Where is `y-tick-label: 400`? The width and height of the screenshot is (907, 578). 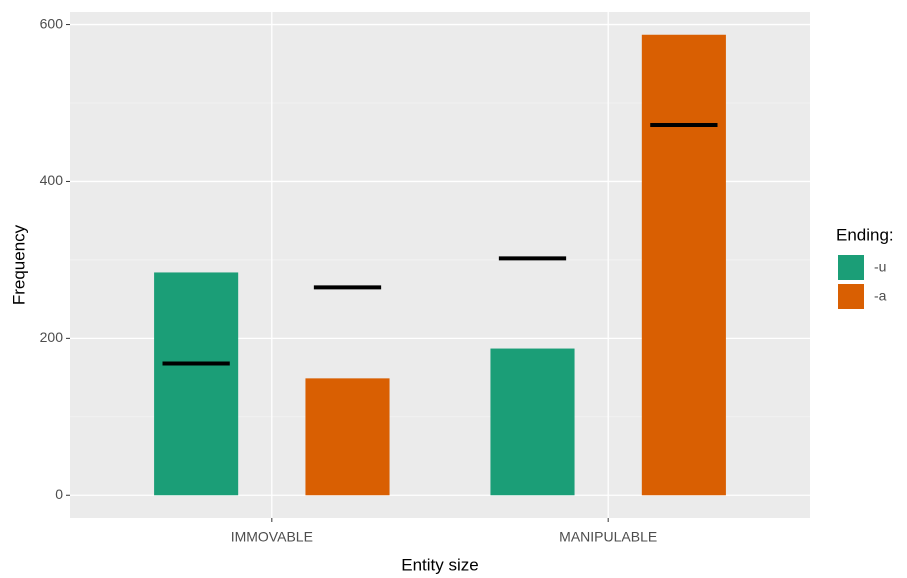
y-tick-label: 400 is located at coordinates (52, 180).